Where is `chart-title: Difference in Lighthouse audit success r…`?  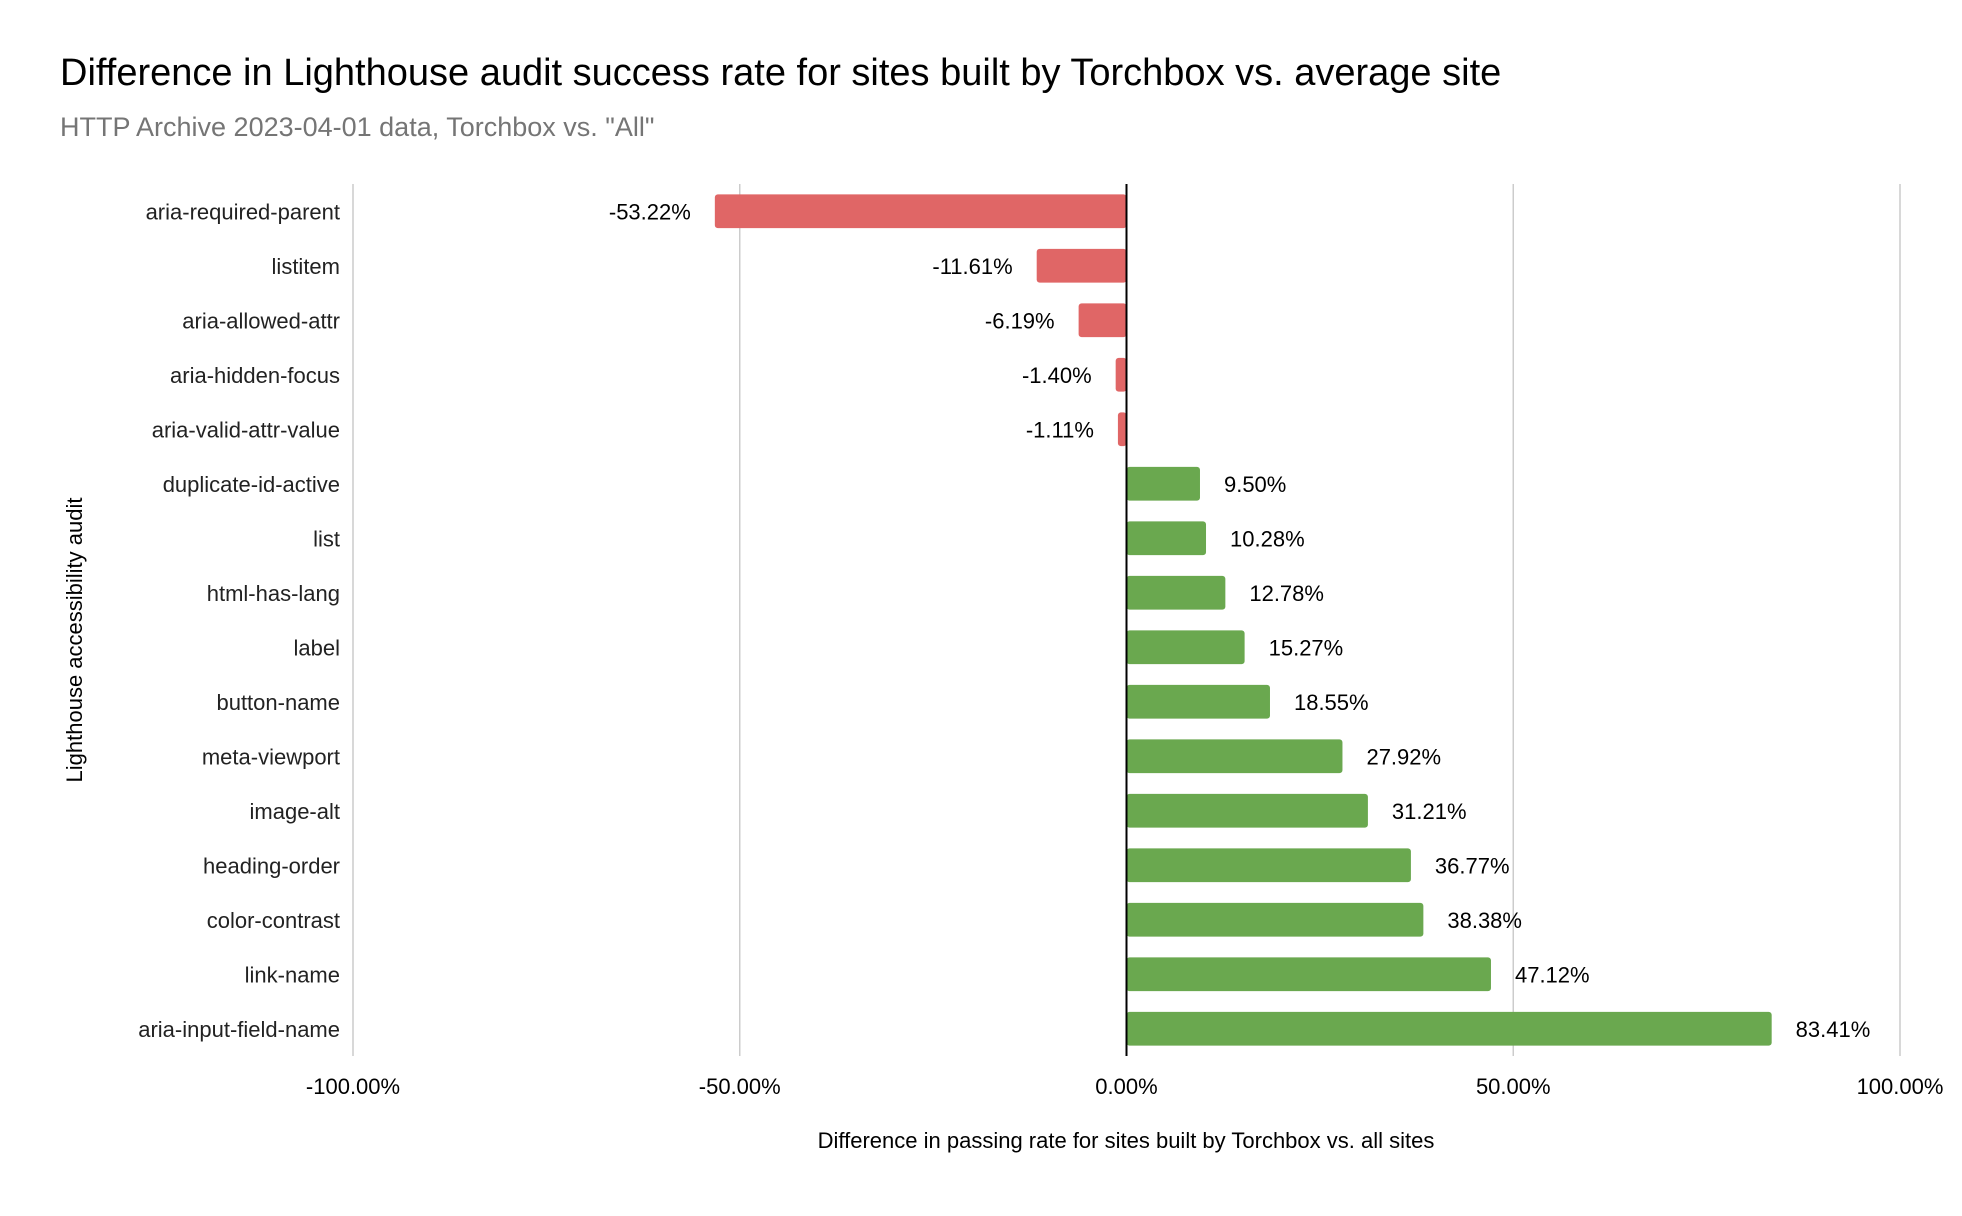 chart-title: Difference in Lighthouse audit success r… is located at coordinates (781, 73).